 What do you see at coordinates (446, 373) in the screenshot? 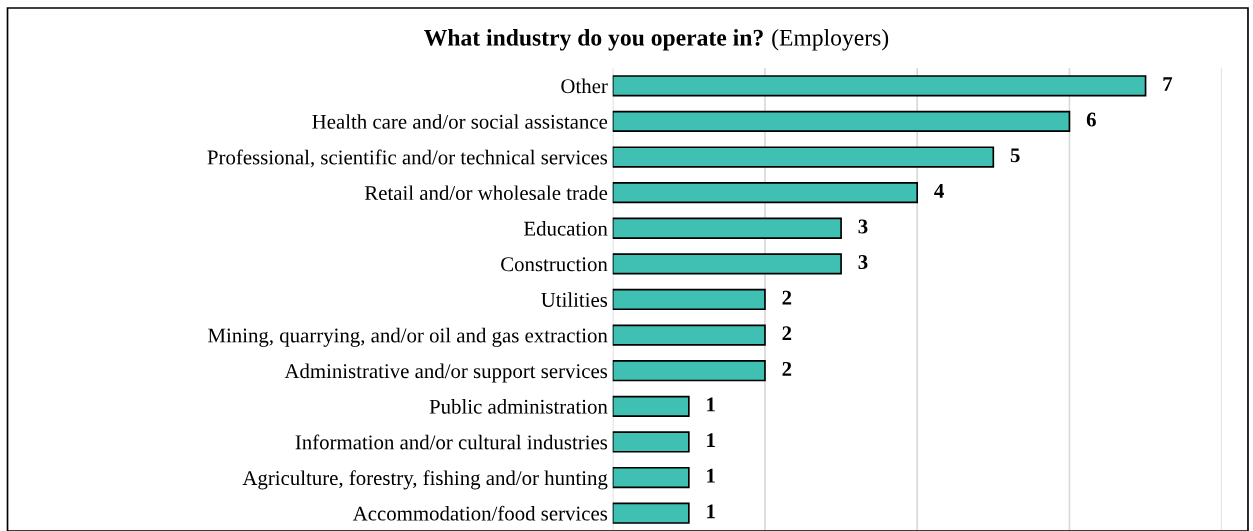
I see `y-tick-label: Administrative and/or support services` at bounding box center [446, 373].